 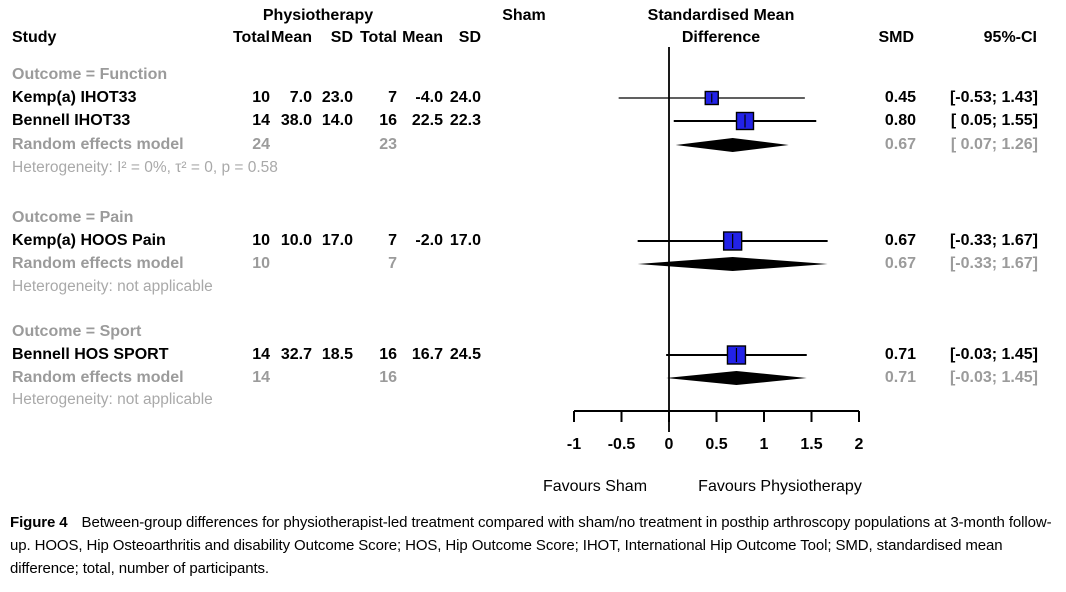 I want to click on physio-sd-value: 17.0, so click(x=337, y=240).